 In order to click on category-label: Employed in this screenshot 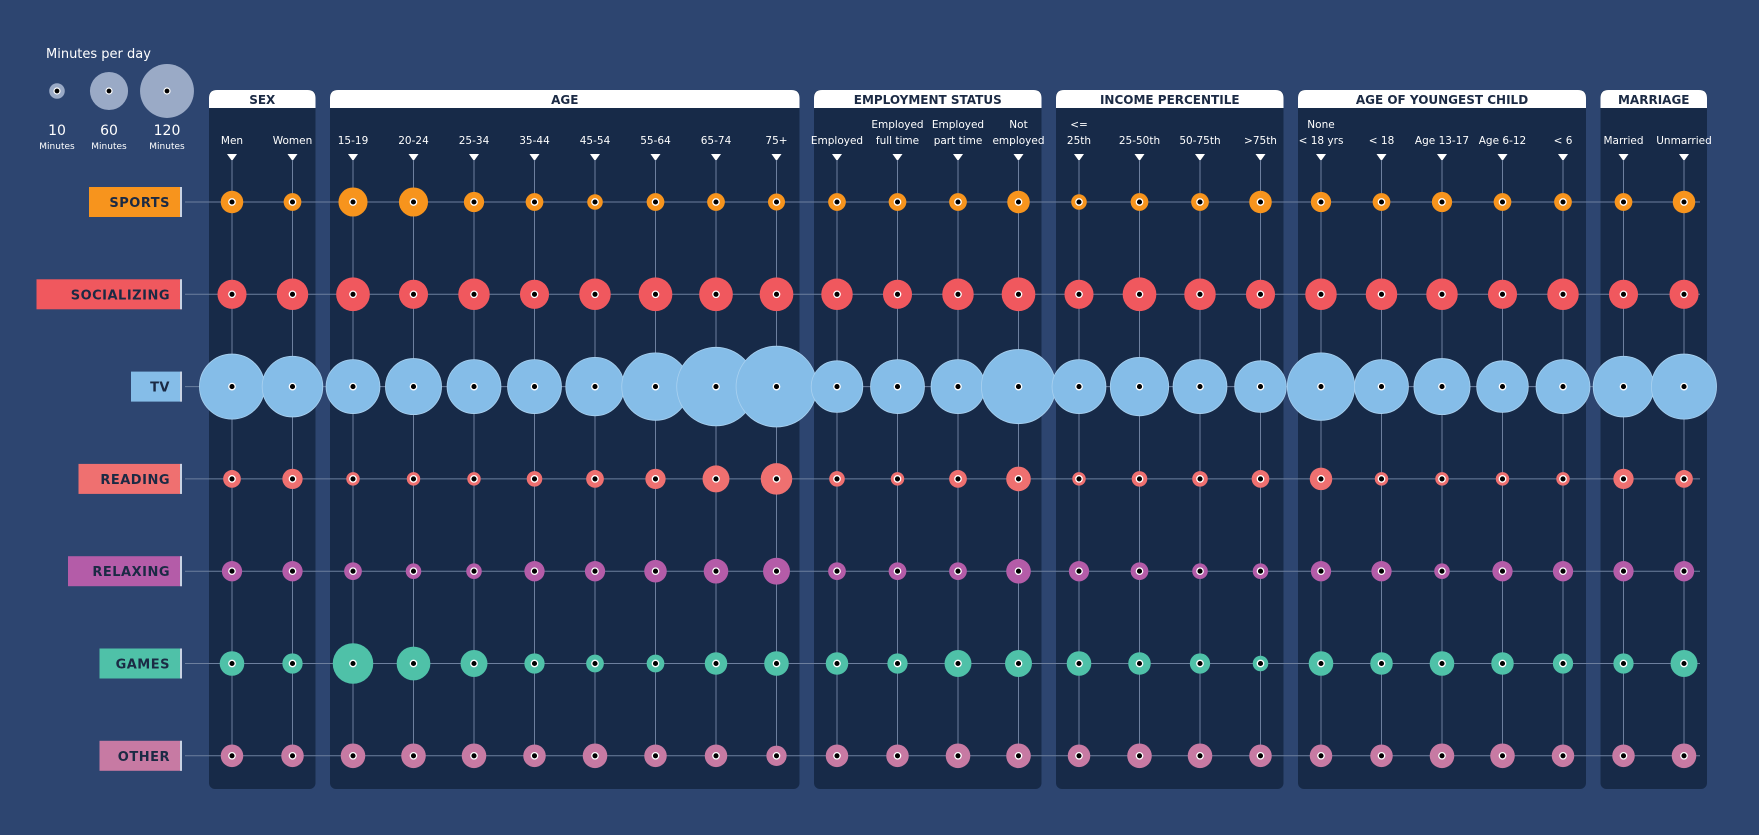, I will do `click(958, 125)`.